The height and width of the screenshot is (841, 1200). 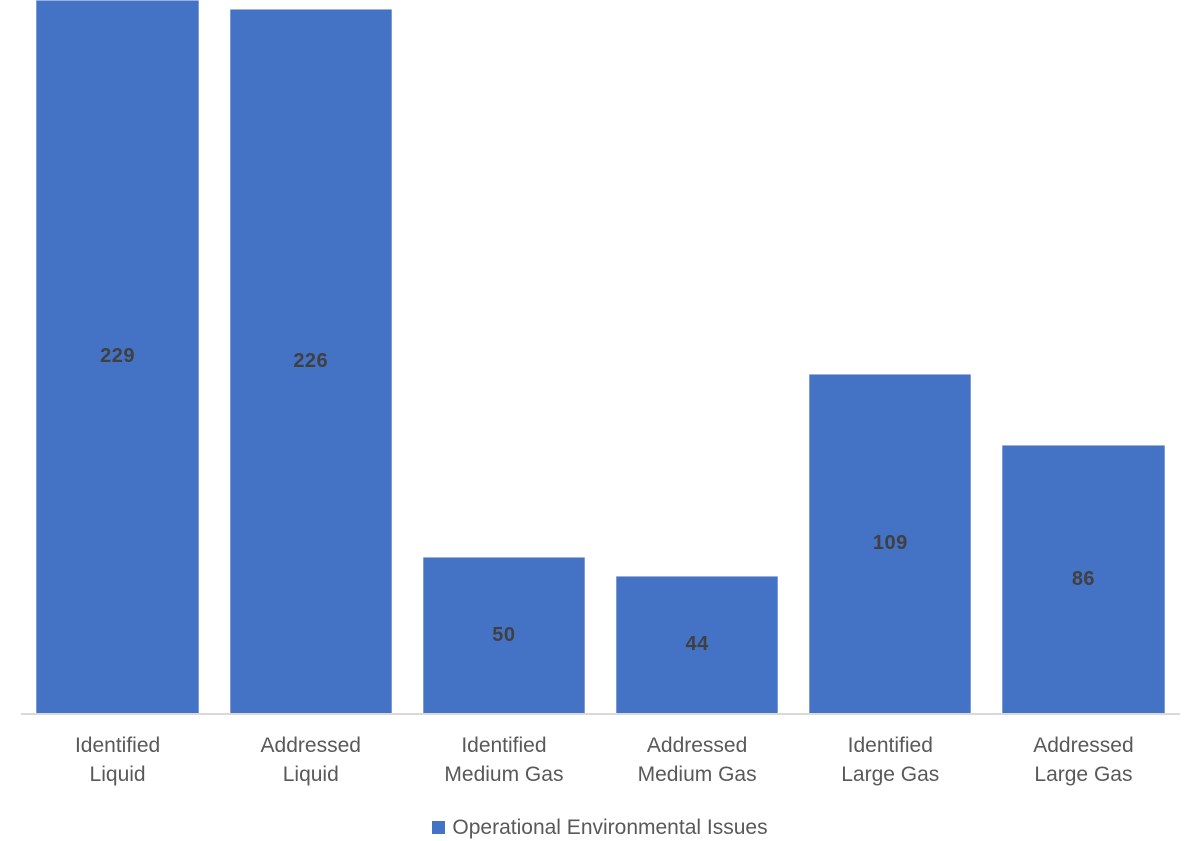 What do you see at coordinates (1083, 760) in the screenshot?
I see `category-label: Addressed Large Gas` at bounding box center [1083, 760].